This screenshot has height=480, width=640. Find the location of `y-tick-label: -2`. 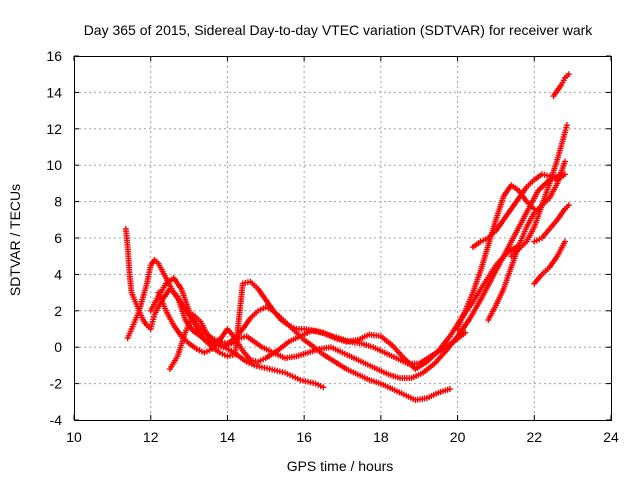

y-tick-label: -2 is located at coordinates (56, 384).